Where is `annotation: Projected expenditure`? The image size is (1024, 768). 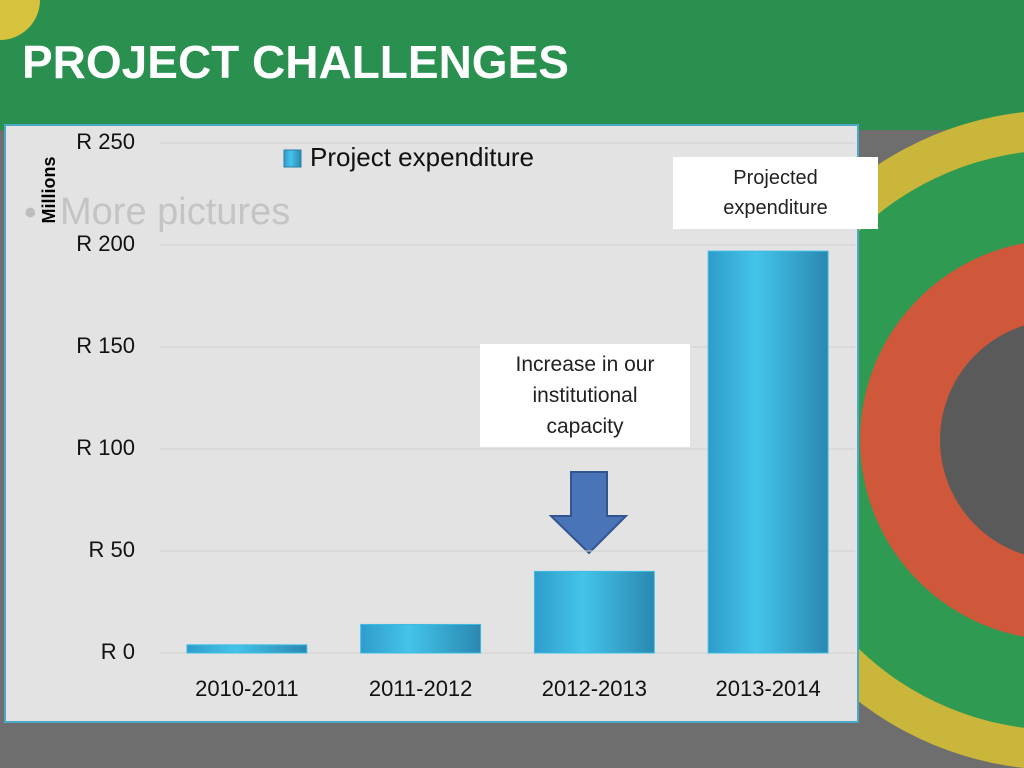 annotation: Projected expenditure is located at coordinates (775, 193).